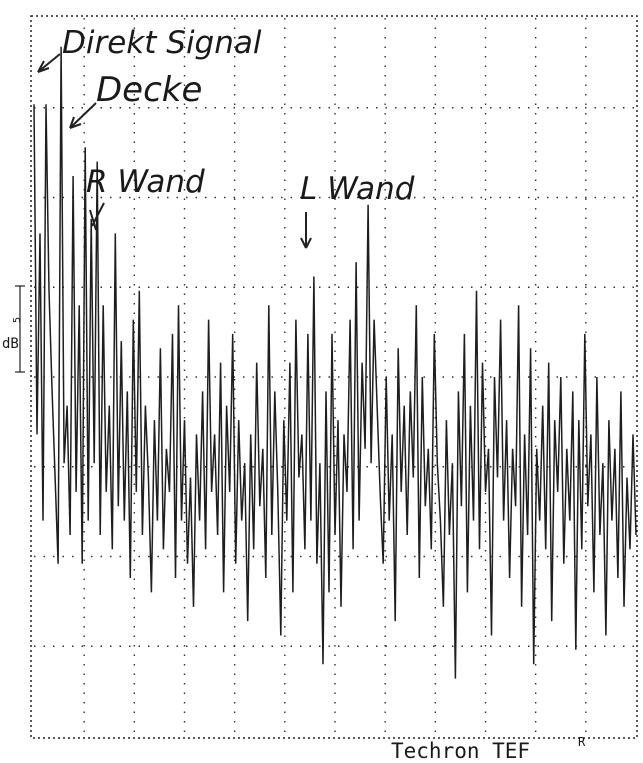 The image size is (643, 763). I want to click on brand-superscript: R, so click(582, 742).